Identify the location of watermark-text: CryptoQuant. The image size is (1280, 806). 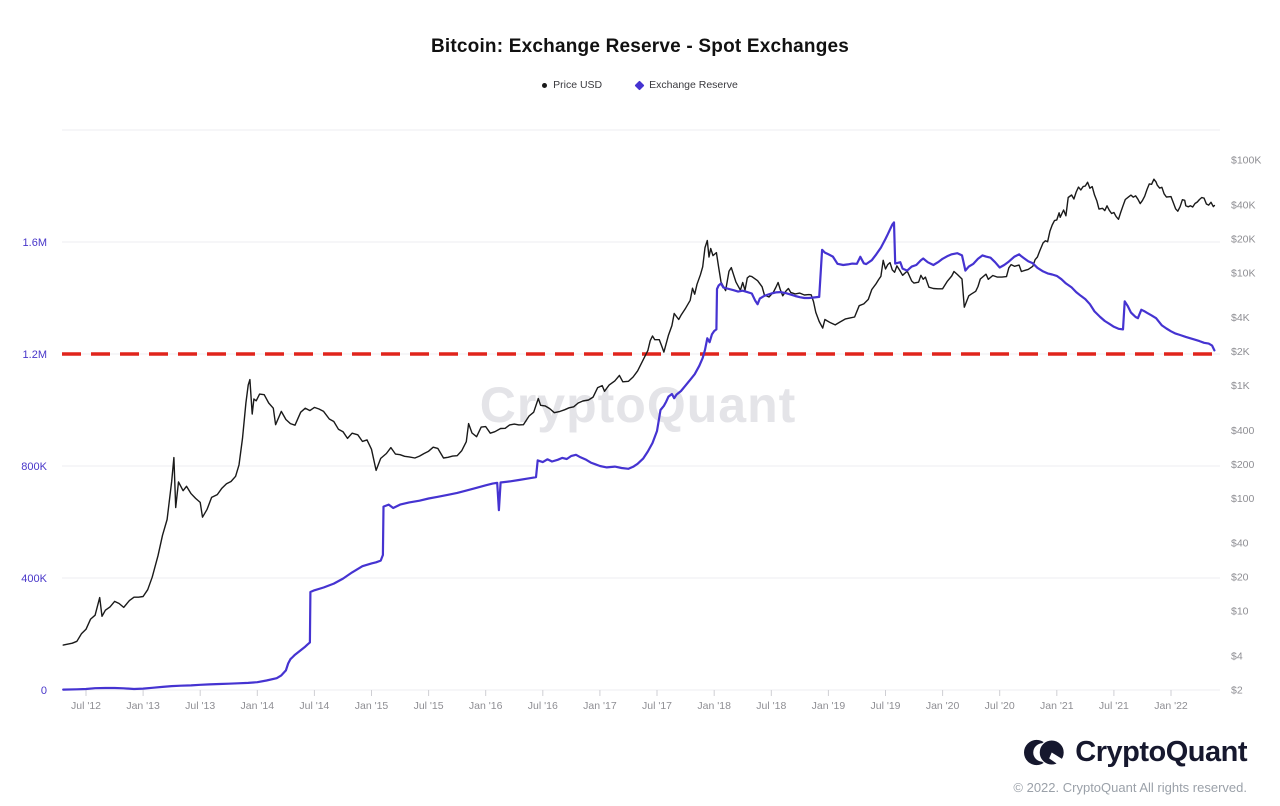
(638, 405).